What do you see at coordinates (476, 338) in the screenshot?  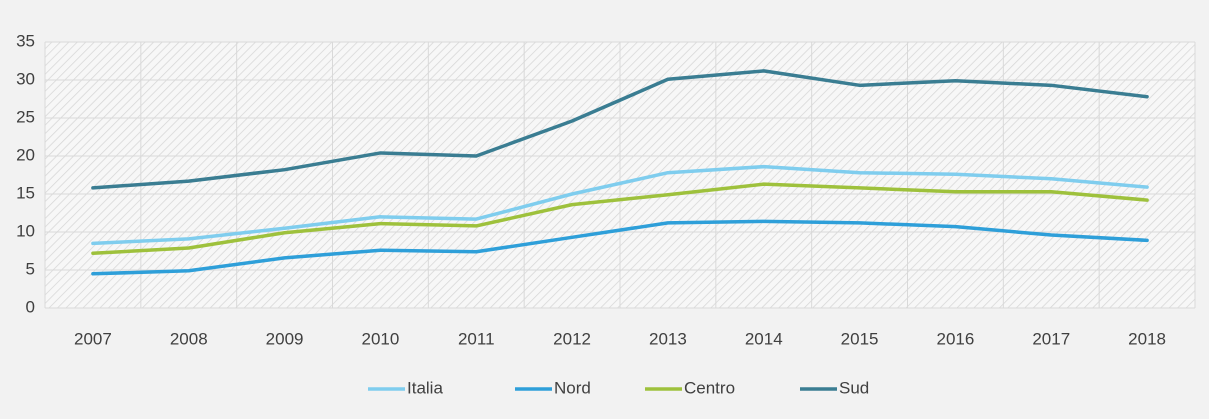 I see `x-tick-label: 2011` at bounding box center [476, 338].